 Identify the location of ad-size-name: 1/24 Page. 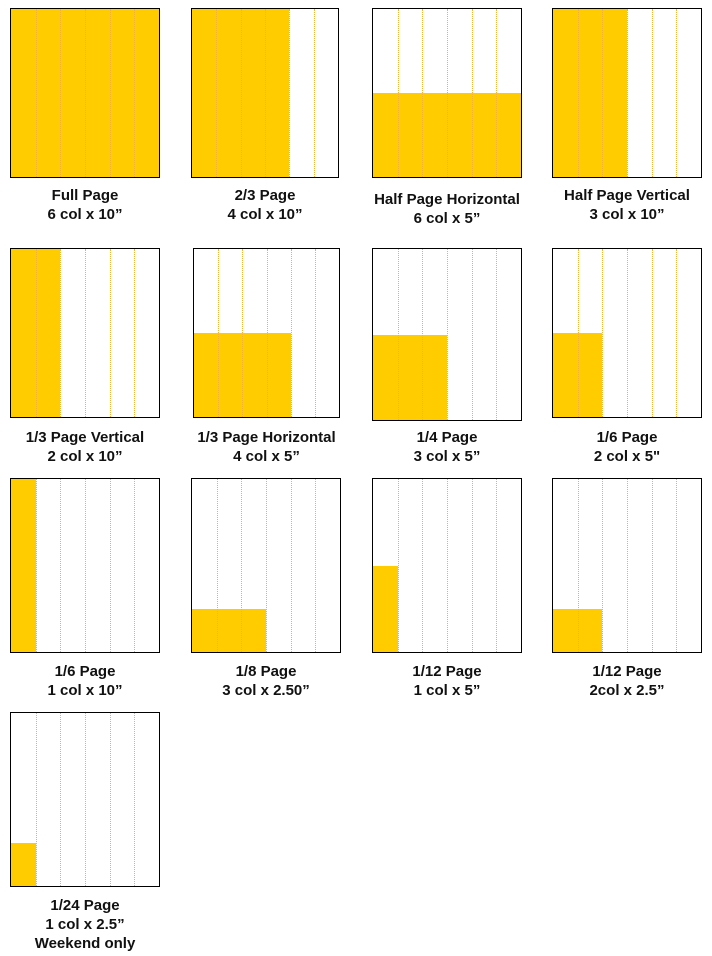
(85, 905).